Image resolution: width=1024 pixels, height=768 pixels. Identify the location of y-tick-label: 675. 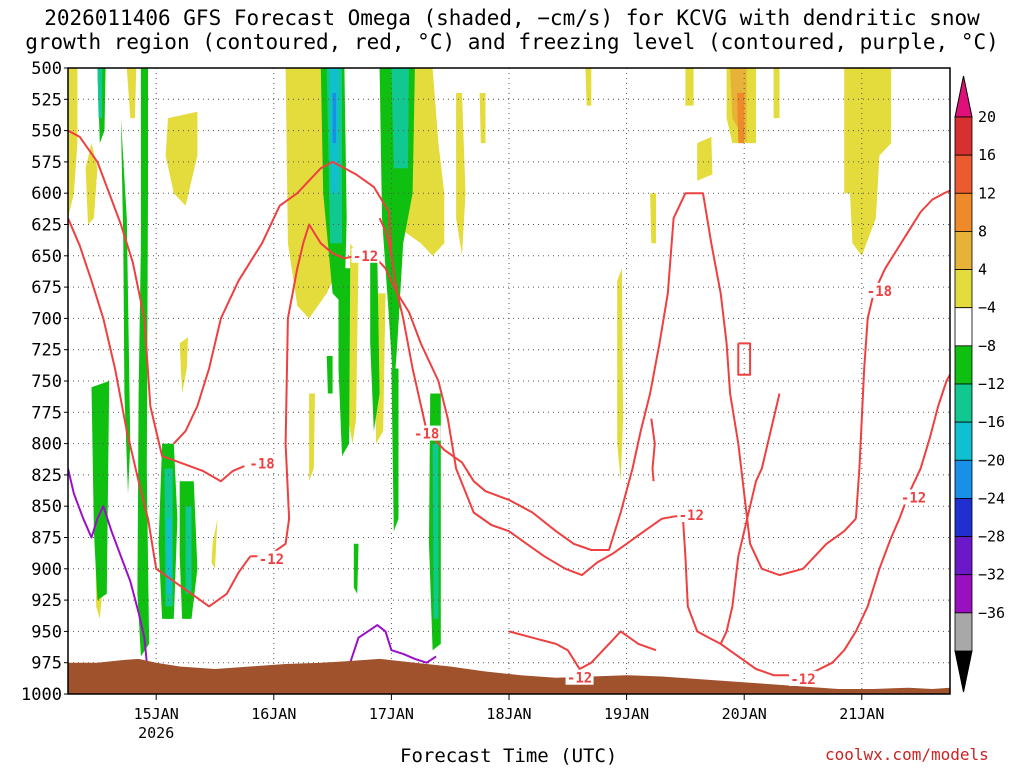
(46, 288).